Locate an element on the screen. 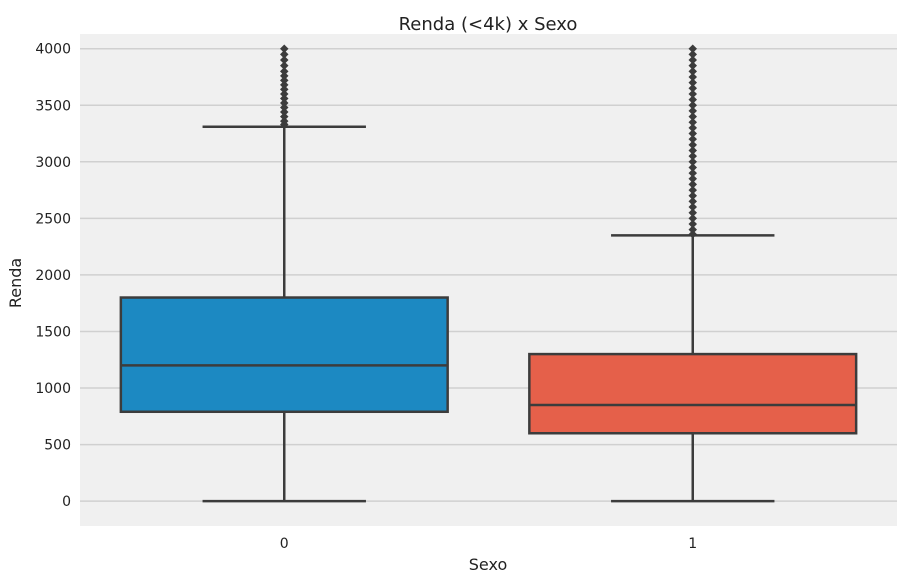 The image size is (918, 586). y-tick-labels: 0 500 1000 1500 2000 2500 3000 3500 4000 is located at coordinates (53, 276).